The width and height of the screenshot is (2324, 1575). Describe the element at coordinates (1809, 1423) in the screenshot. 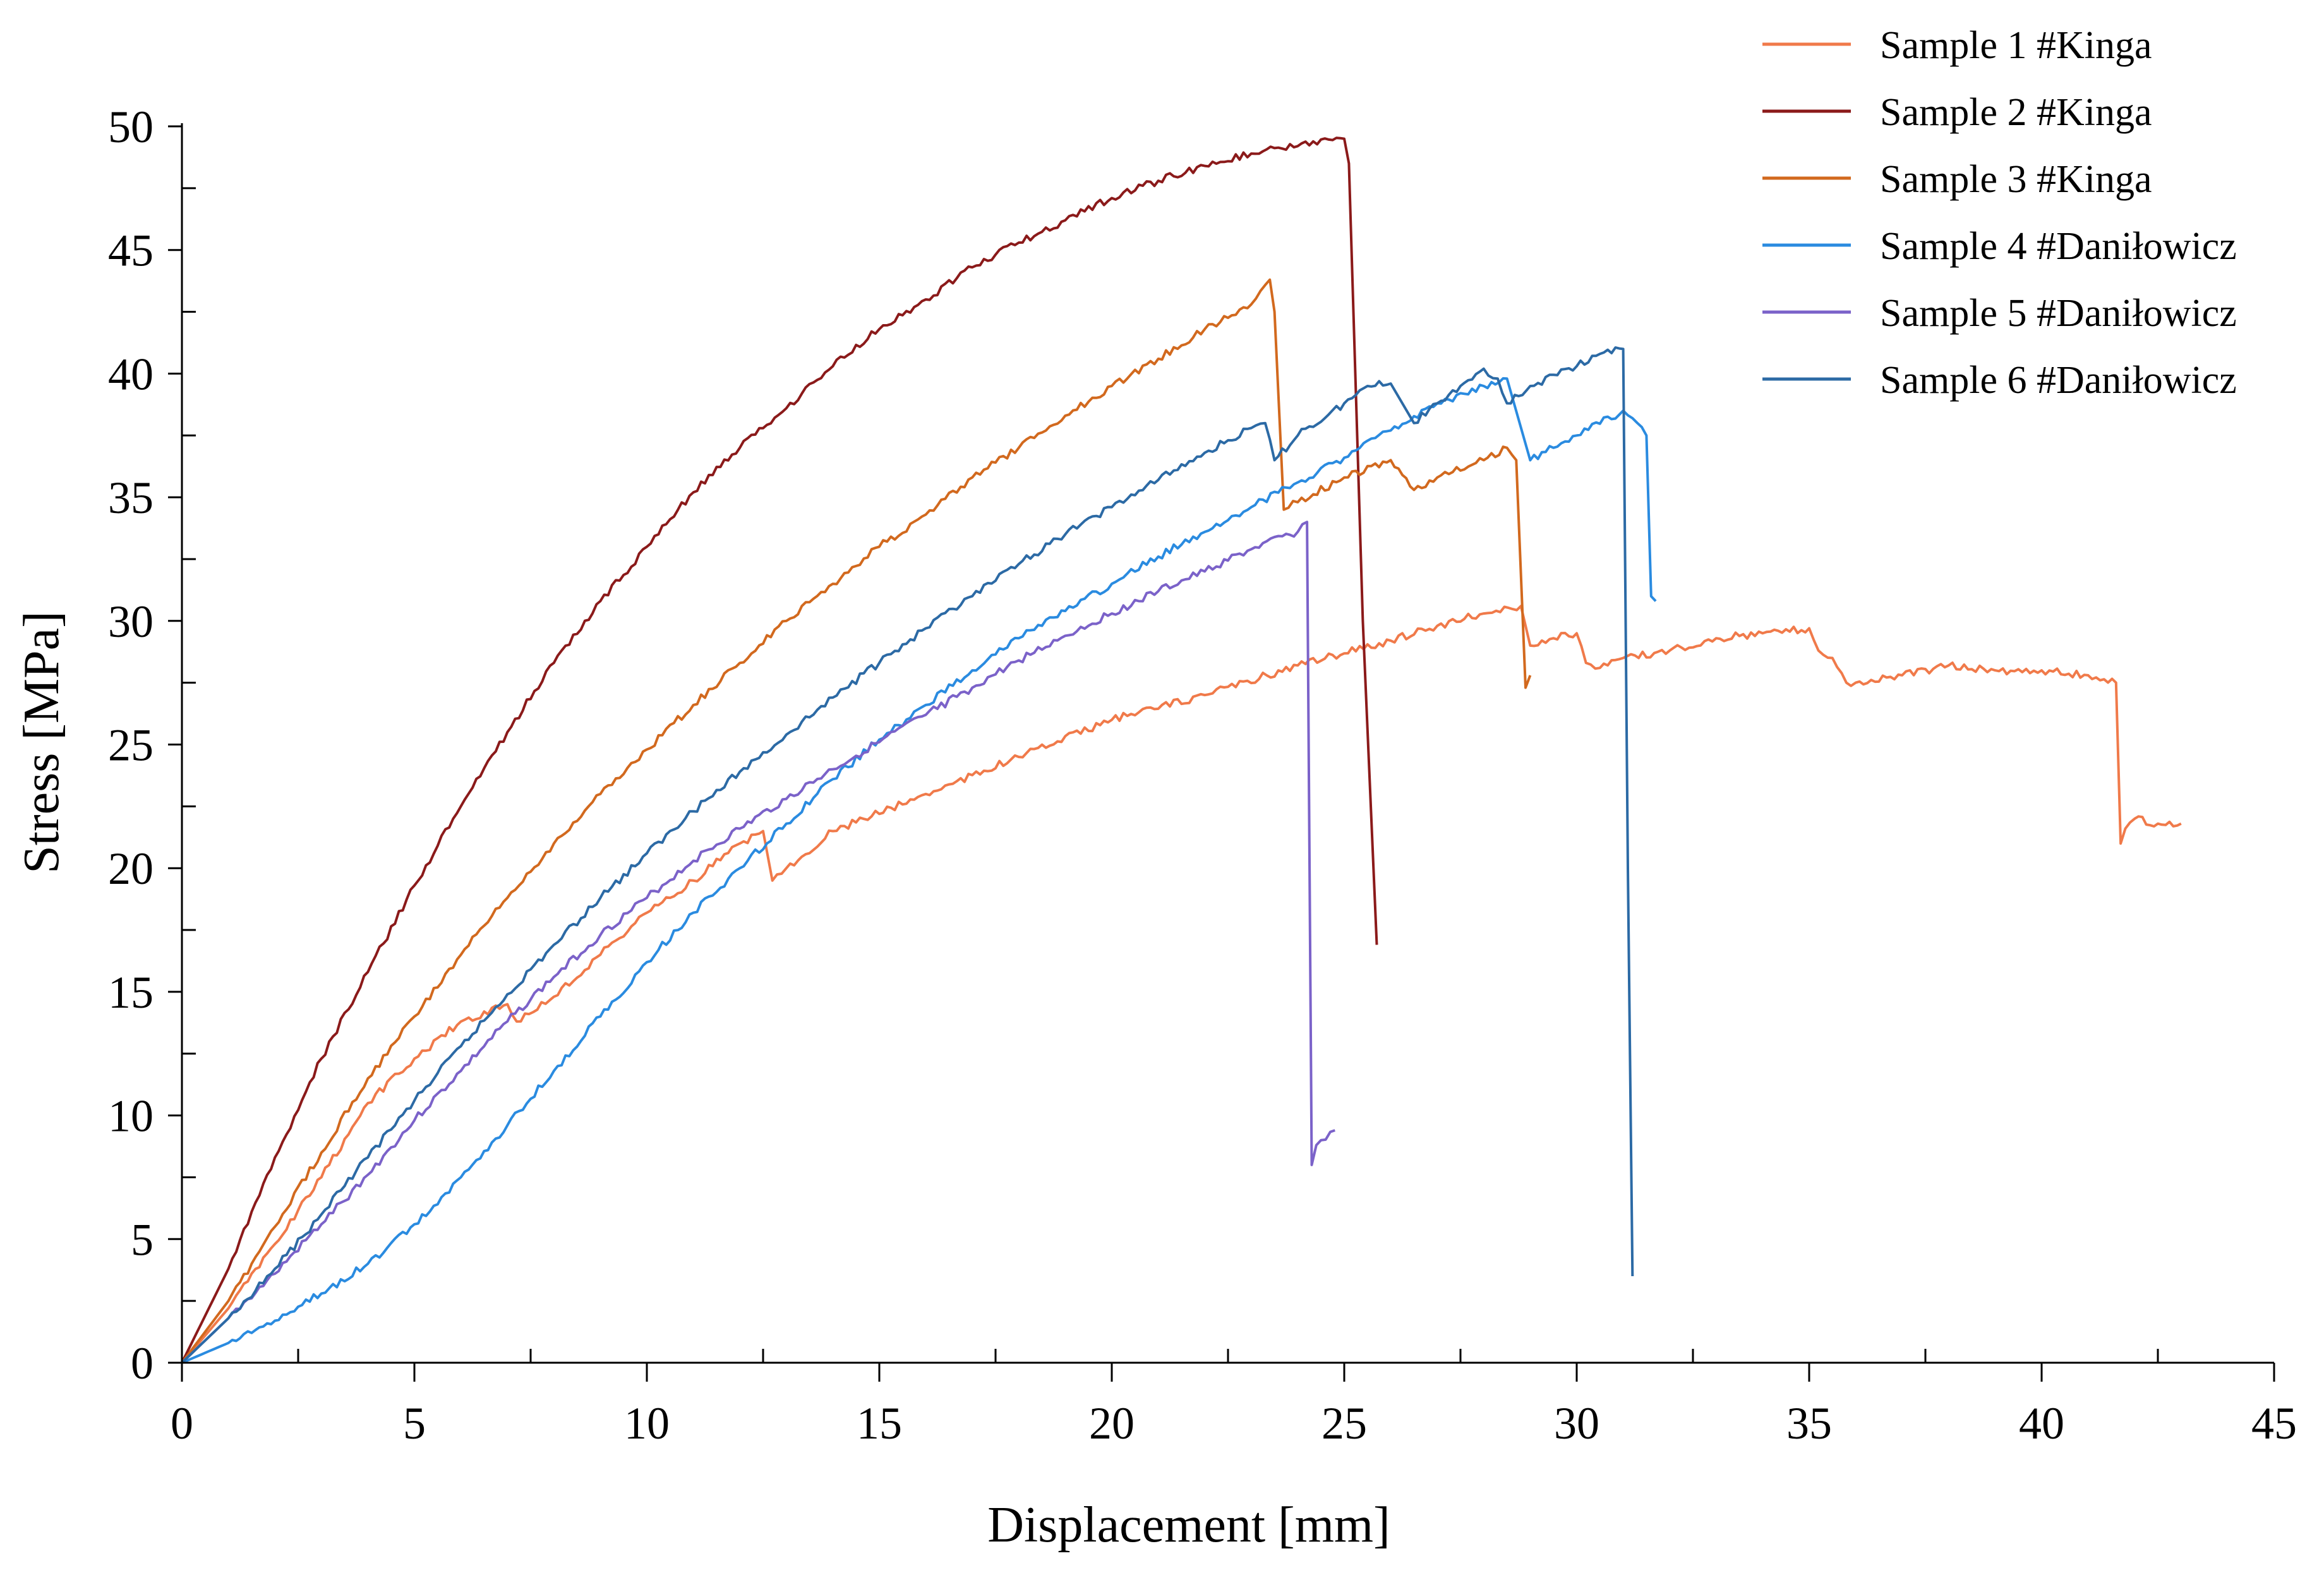

I see `x-tick-label-7: 35` at that location.